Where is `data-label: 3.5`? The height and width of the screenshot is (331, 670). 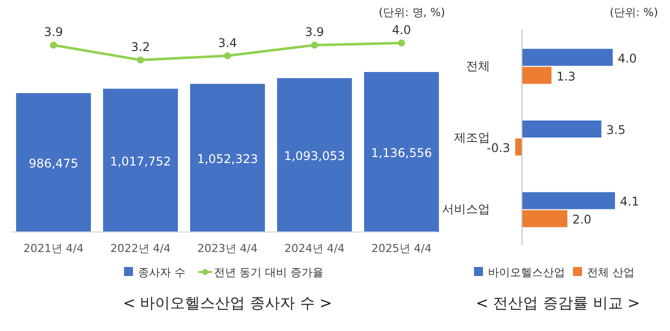
data-label: 3.5 is located at coordinates (616, 130).